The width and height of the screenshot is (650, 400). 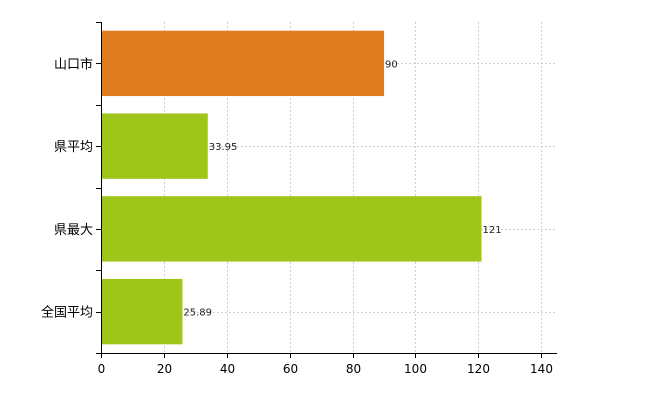 I want to click on x-tick-label: 100, so click(x=415, y=369).